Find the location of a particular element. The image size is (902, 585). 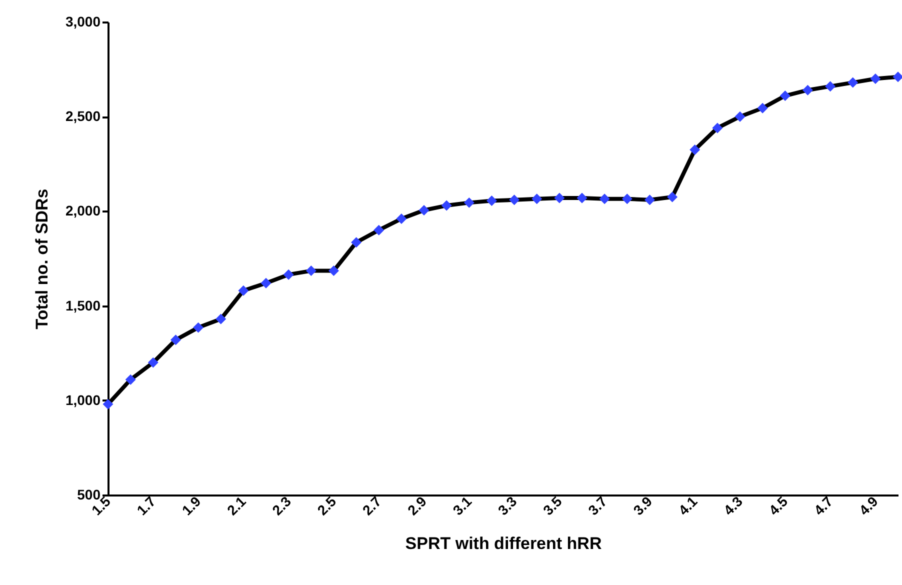

x-tick-label: 3.1 is located at coordinates (462, 505).